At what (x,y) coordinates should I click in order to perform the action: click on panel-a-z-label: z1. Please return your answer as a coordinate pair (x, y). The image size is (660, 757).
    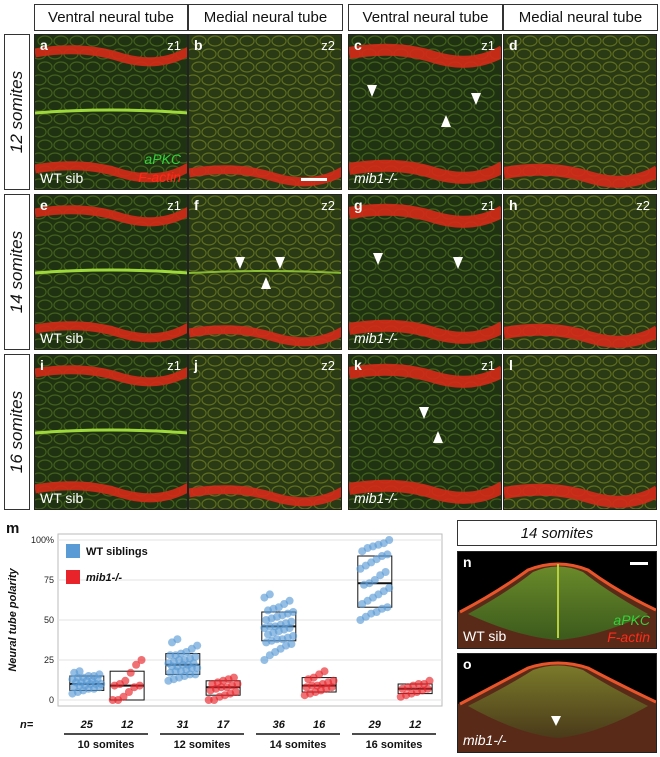
    Looking at the image, I should click on (174, 45).